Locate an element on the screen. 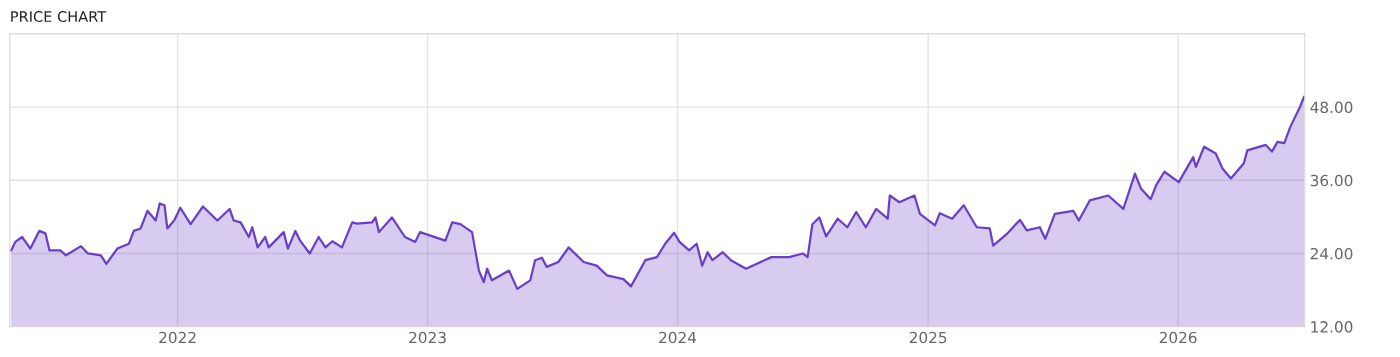 Image resolution: width=1400 pixels, height=357 pixels. y-tick-label: 12.00 is located at coordinates (1332, 327).